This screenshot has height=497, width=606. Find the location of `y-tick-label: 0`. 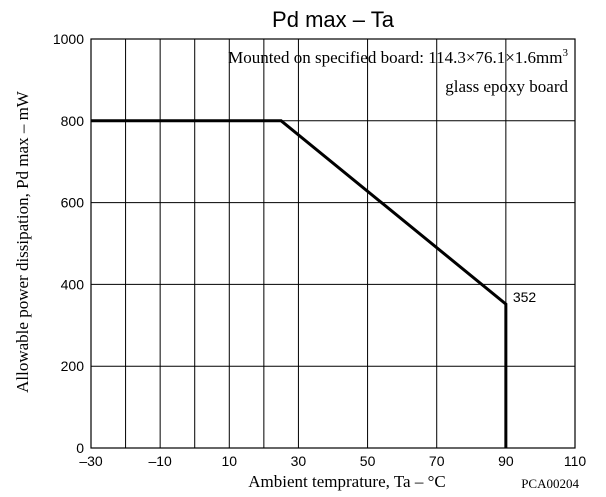

y-tick-label: 0 is located at coordinates (80, 448).